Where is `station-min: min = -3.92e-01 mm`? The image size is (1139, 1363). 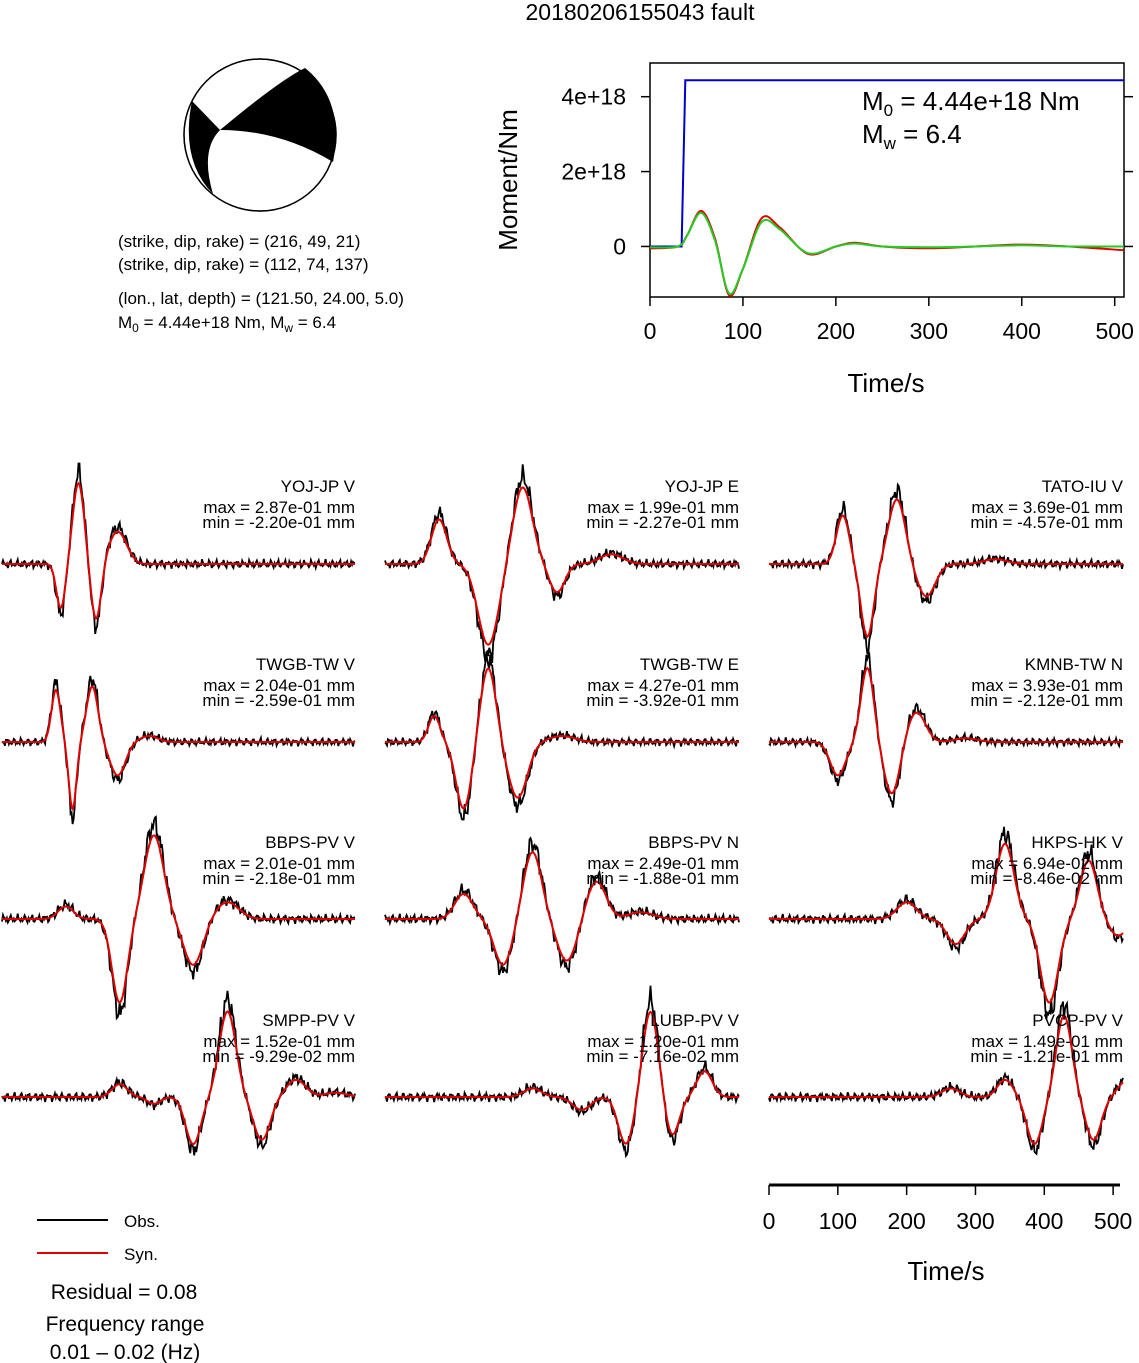 station-min: min = -3.92e-01 mm is located at coordinates (662, 700).